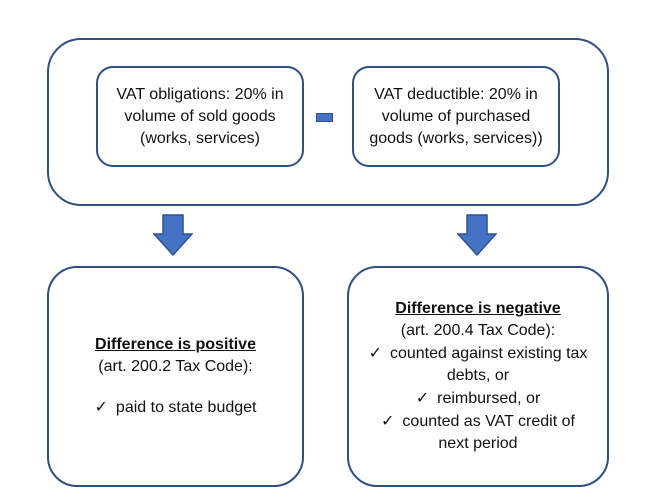 The width and height of the screenshot is (648, 500). I want to click on negative-item-3-line-2: next period, so click(478, 443).